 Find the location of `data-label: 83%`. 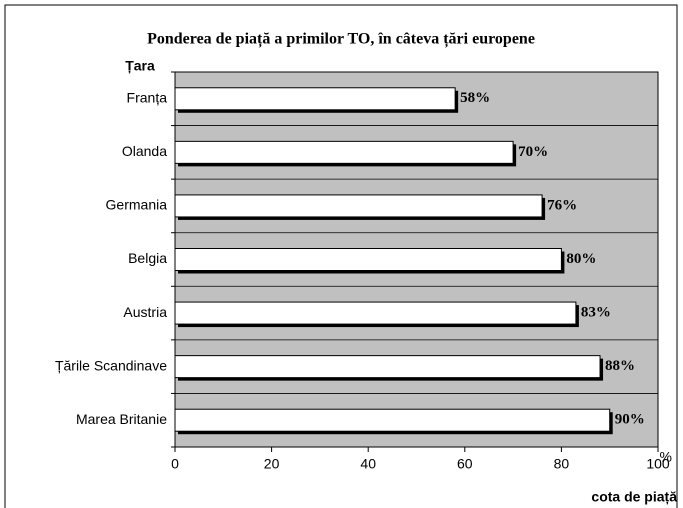

data-label: 83% is located at coordinates (596, 313).